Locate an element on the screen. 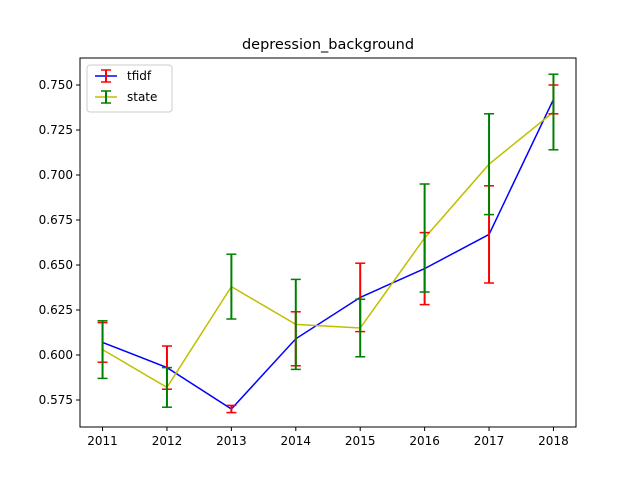  error-bar-state-2016 is located at coordinates (424, 238).